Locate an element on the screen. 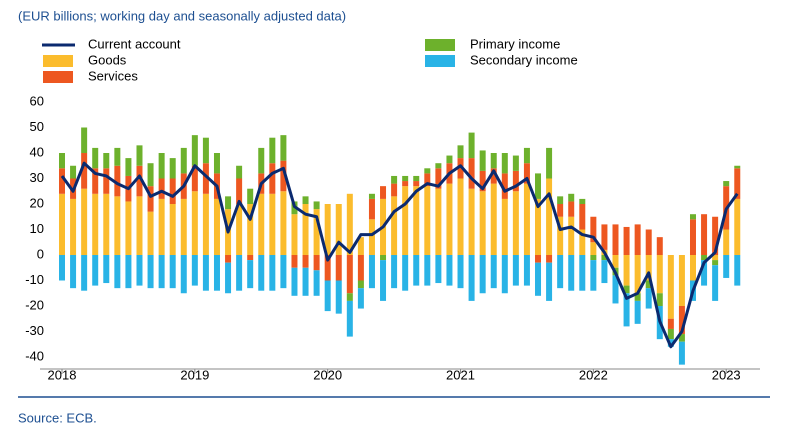 Image resolution: width=795 pixels, height=442 pixels. x-tick-label: 2020 is located at coordinates (327, 374).